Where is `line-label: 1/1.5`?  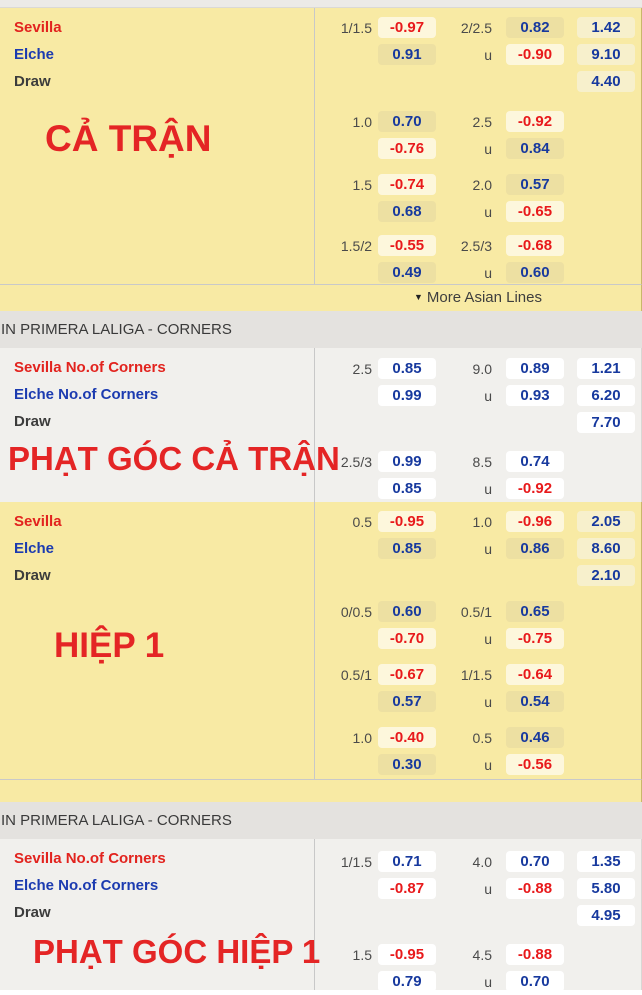
line-label: 1/1.5 is located at coordinates (356, 27).